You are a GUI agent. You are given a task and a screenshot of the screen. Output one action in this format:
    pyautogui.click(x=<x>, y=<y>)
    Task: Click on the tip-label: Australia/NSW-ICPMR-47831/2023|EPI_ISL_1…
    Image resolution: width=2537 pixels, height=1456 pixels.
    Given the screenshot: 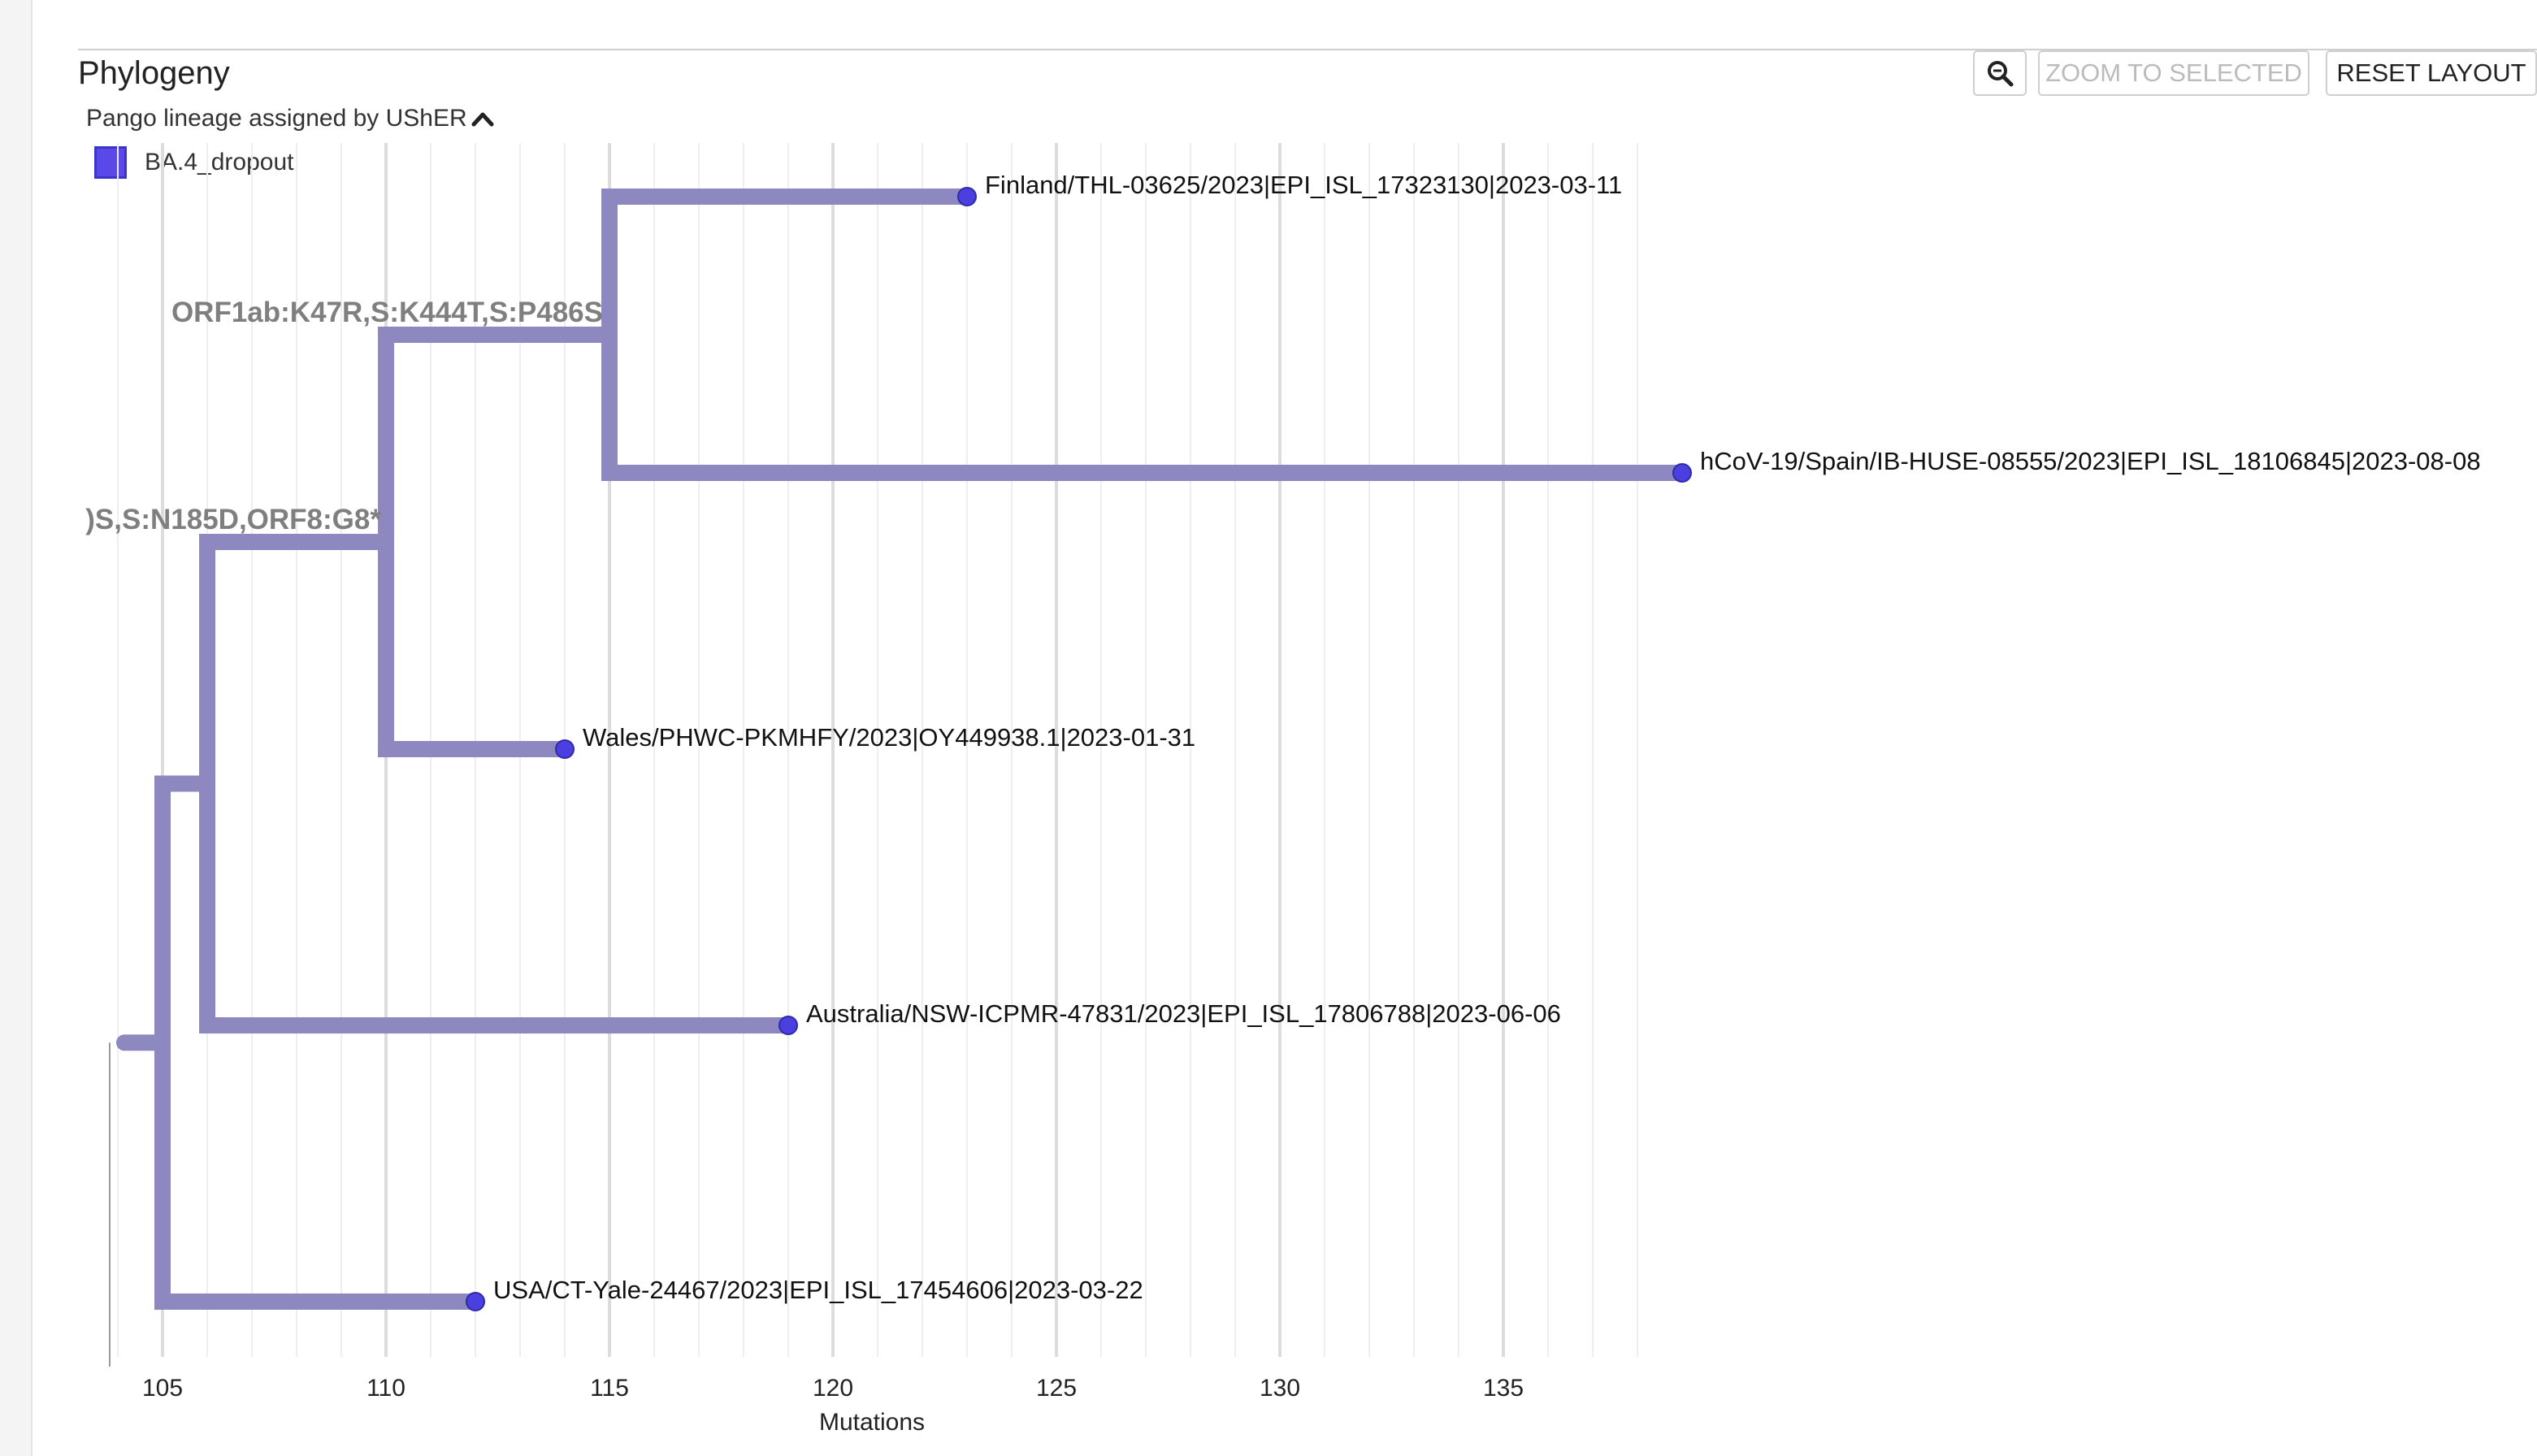 What is the action you would take?
    pyautogui.click(x=1183, y=1014)
    